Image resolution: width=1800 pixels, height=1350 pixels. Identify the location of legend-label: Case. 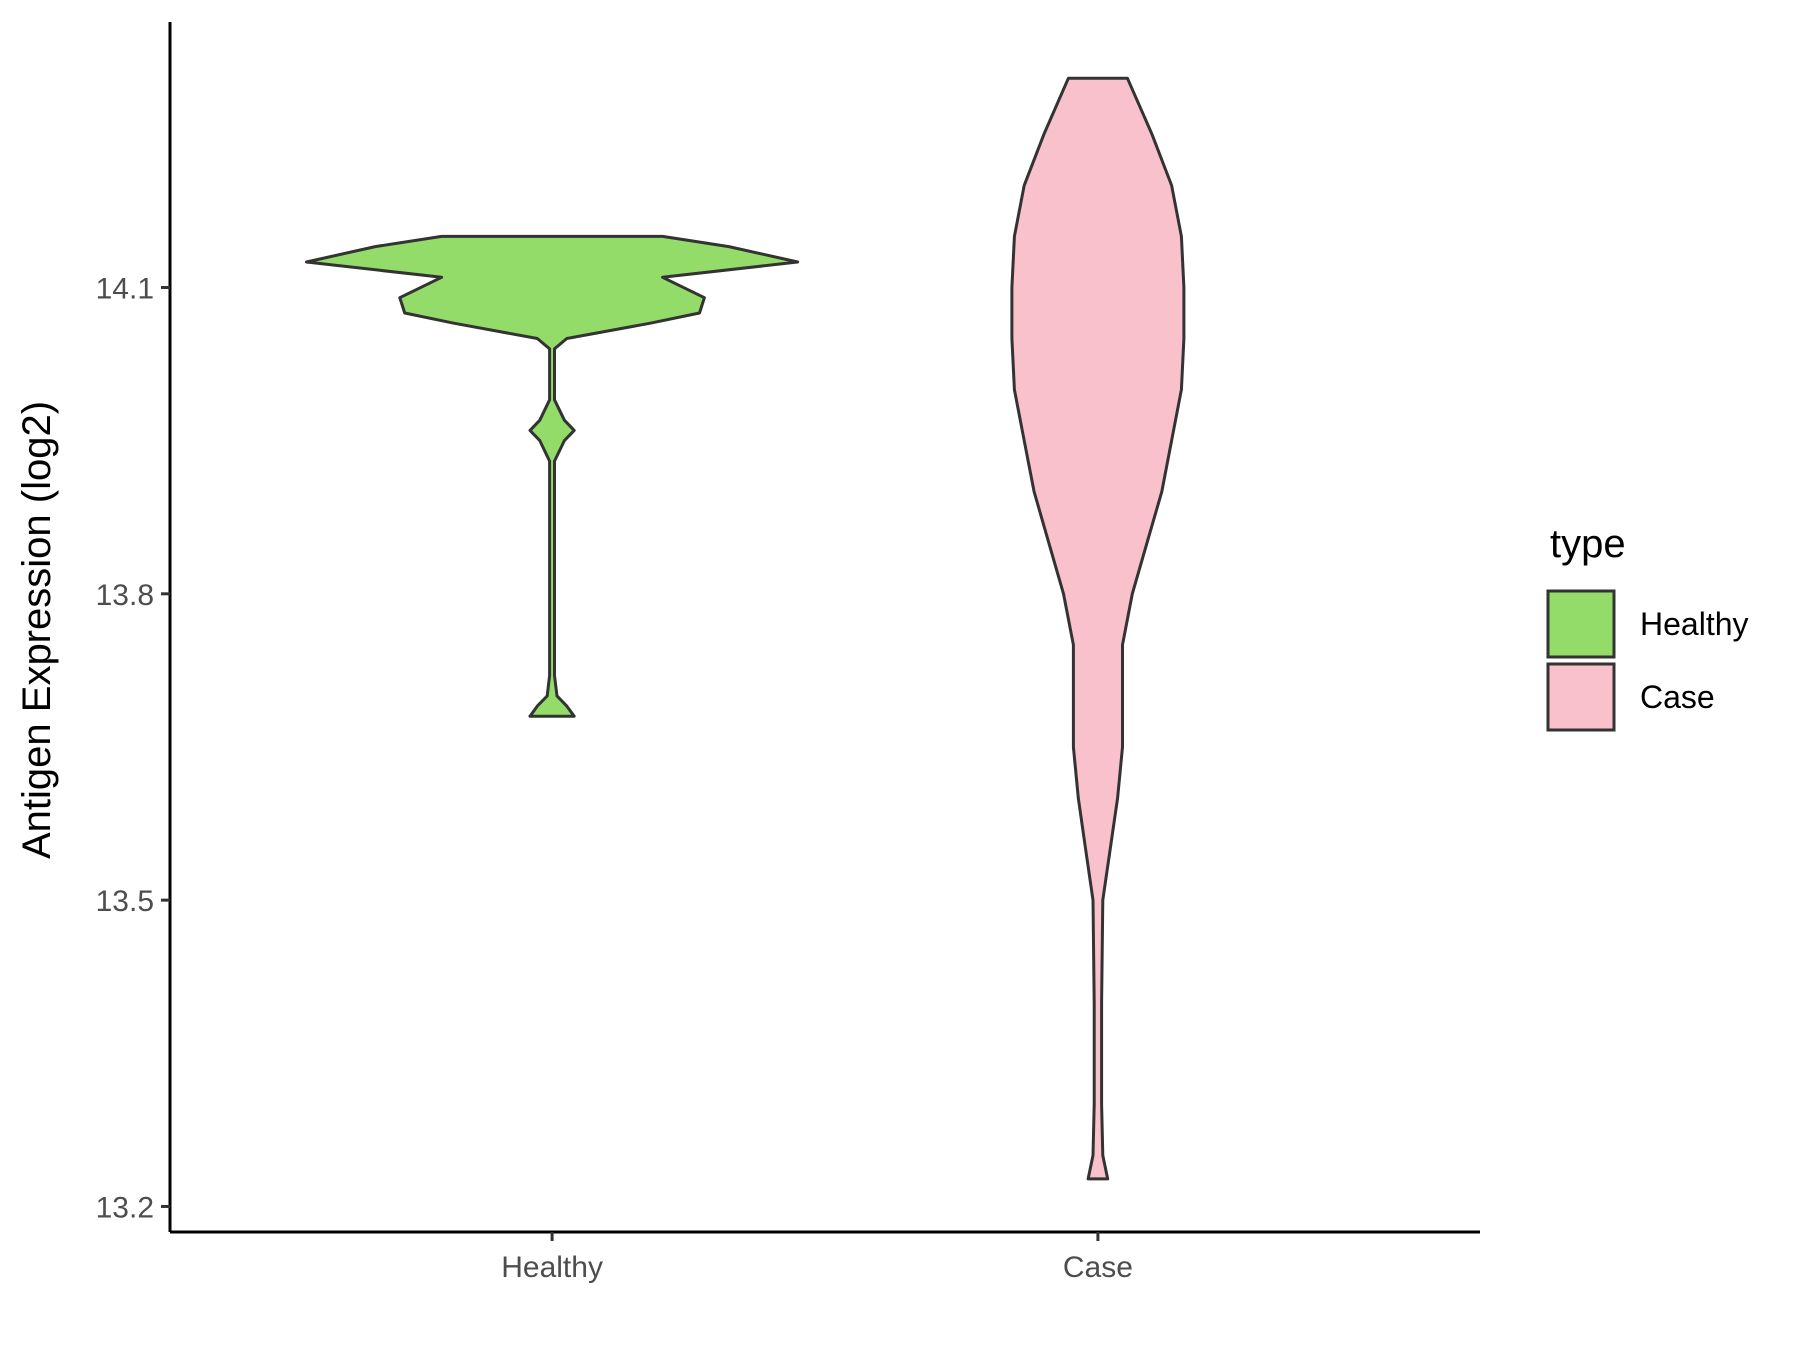
(1677, 697).